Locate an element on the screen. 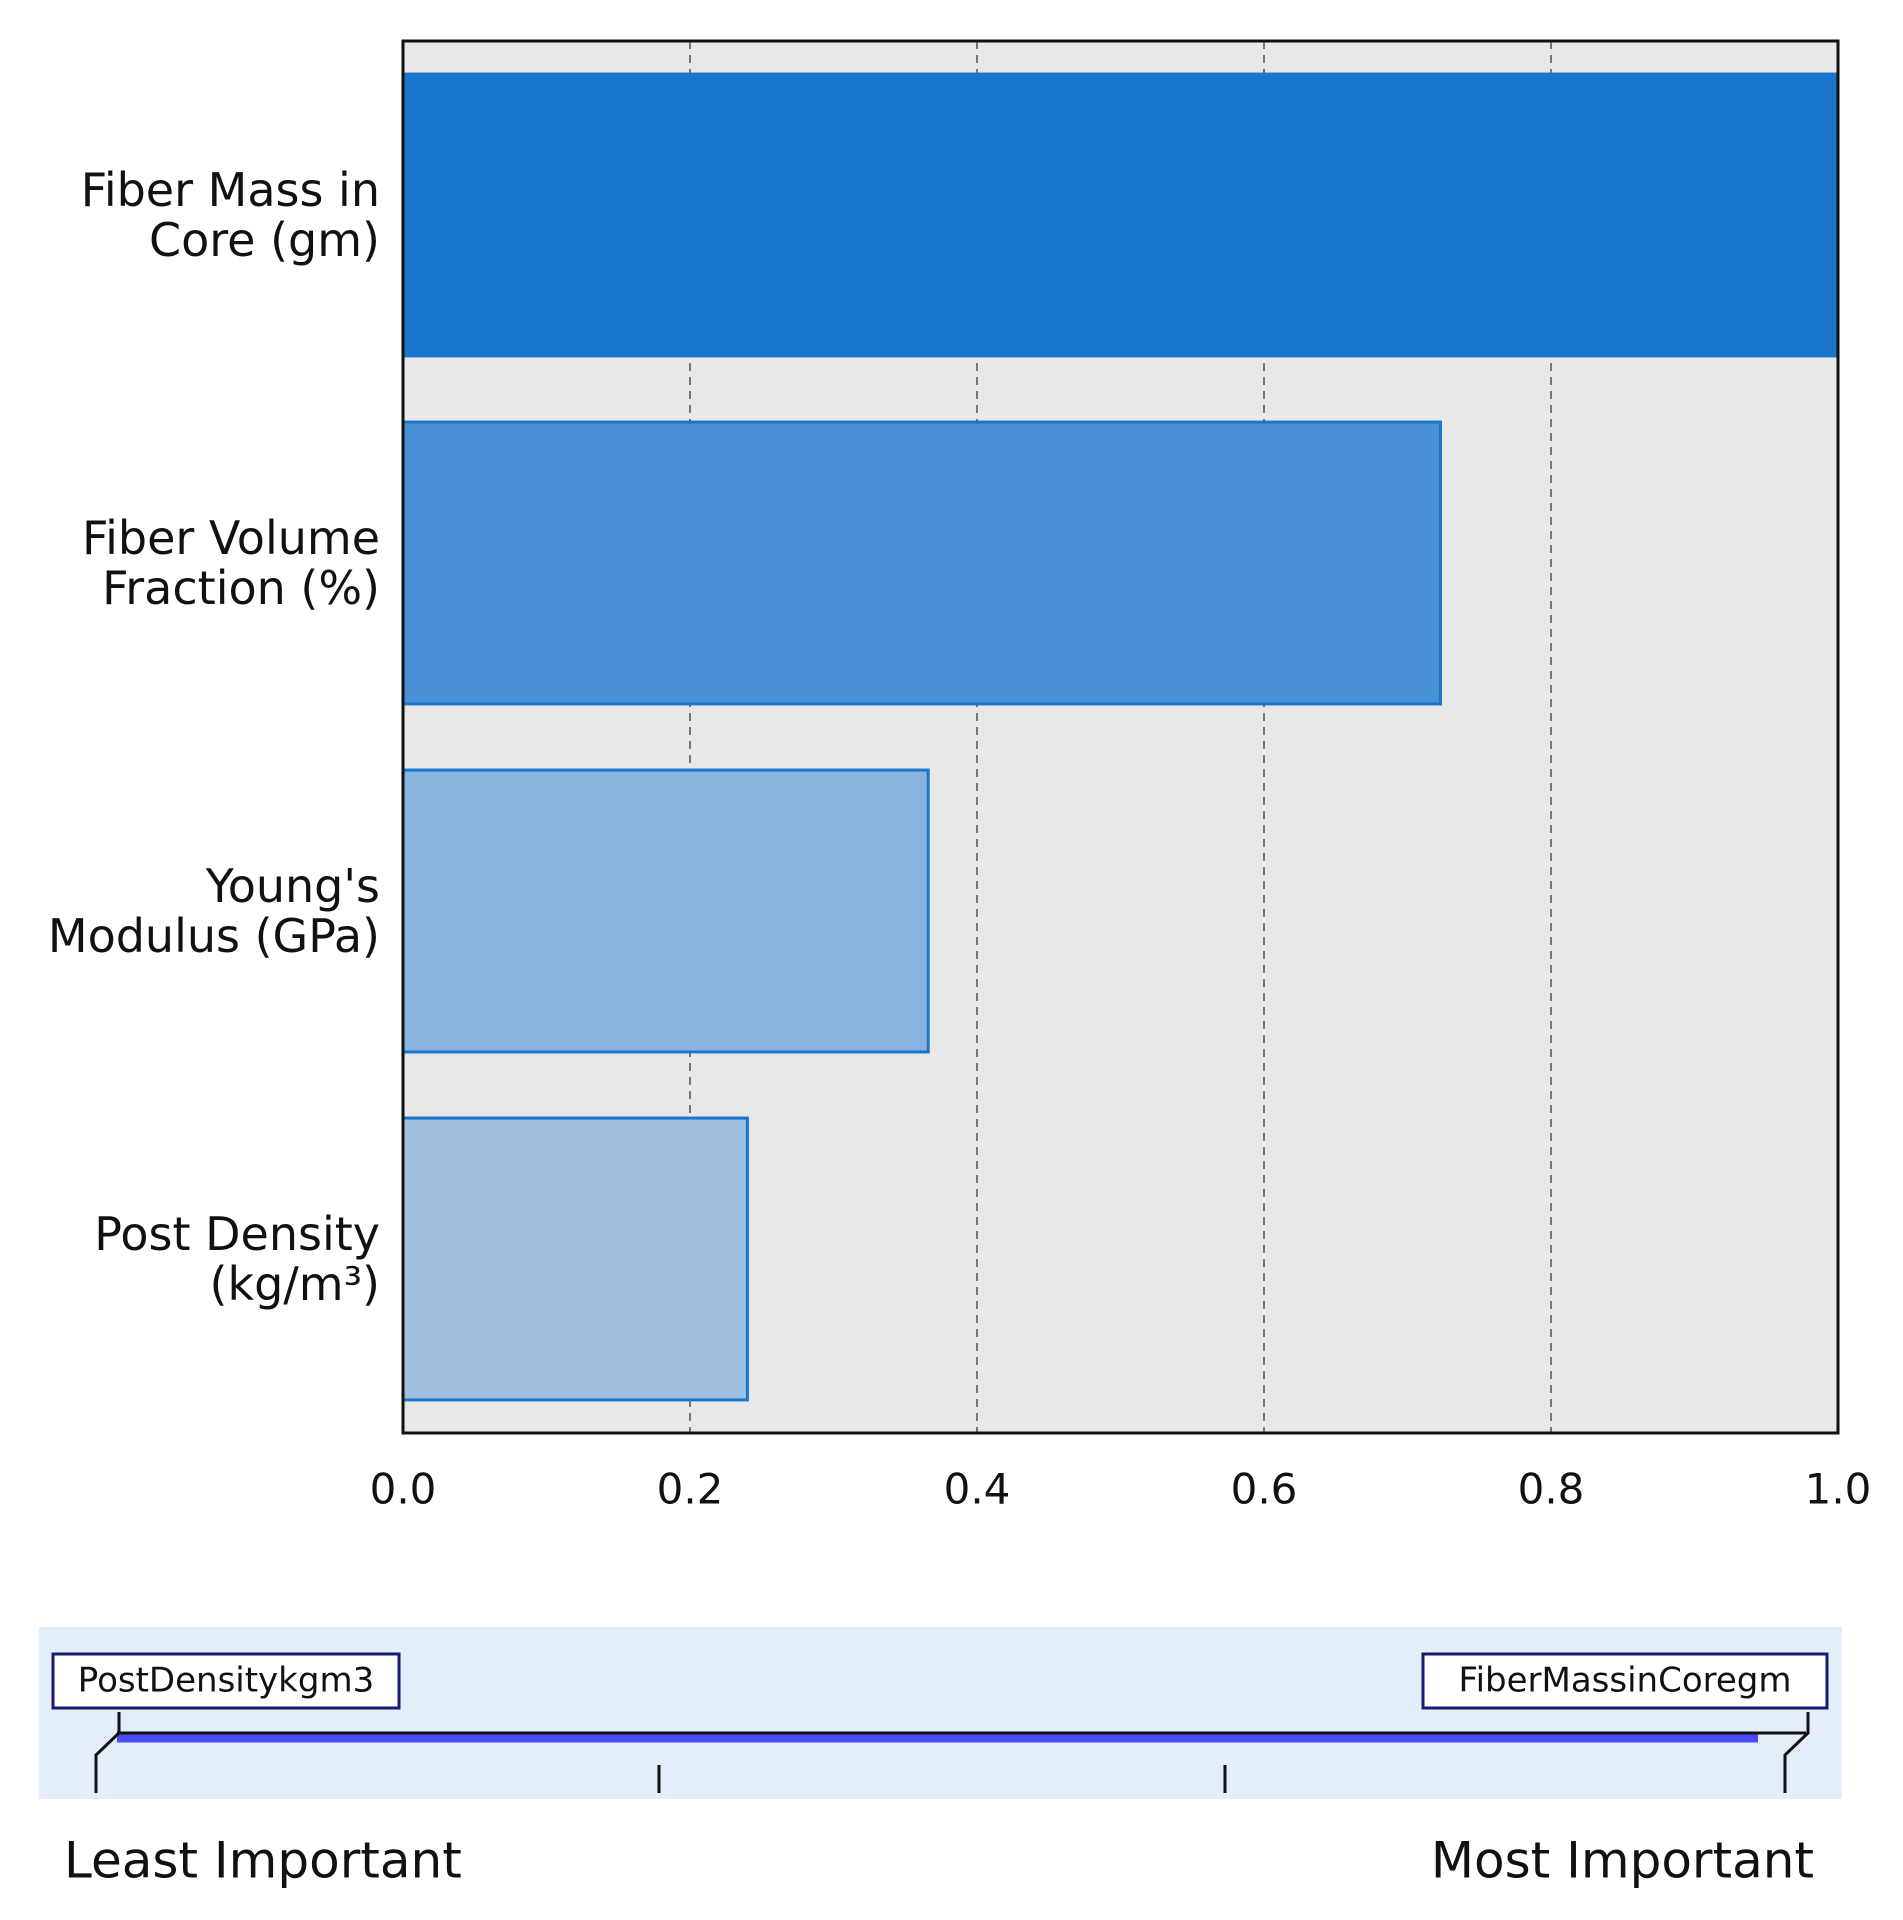 This screenshot has height=1920, width=1903. category-label-box: Fiber Volume Fraction (%) is located at coordinates (210, 563).